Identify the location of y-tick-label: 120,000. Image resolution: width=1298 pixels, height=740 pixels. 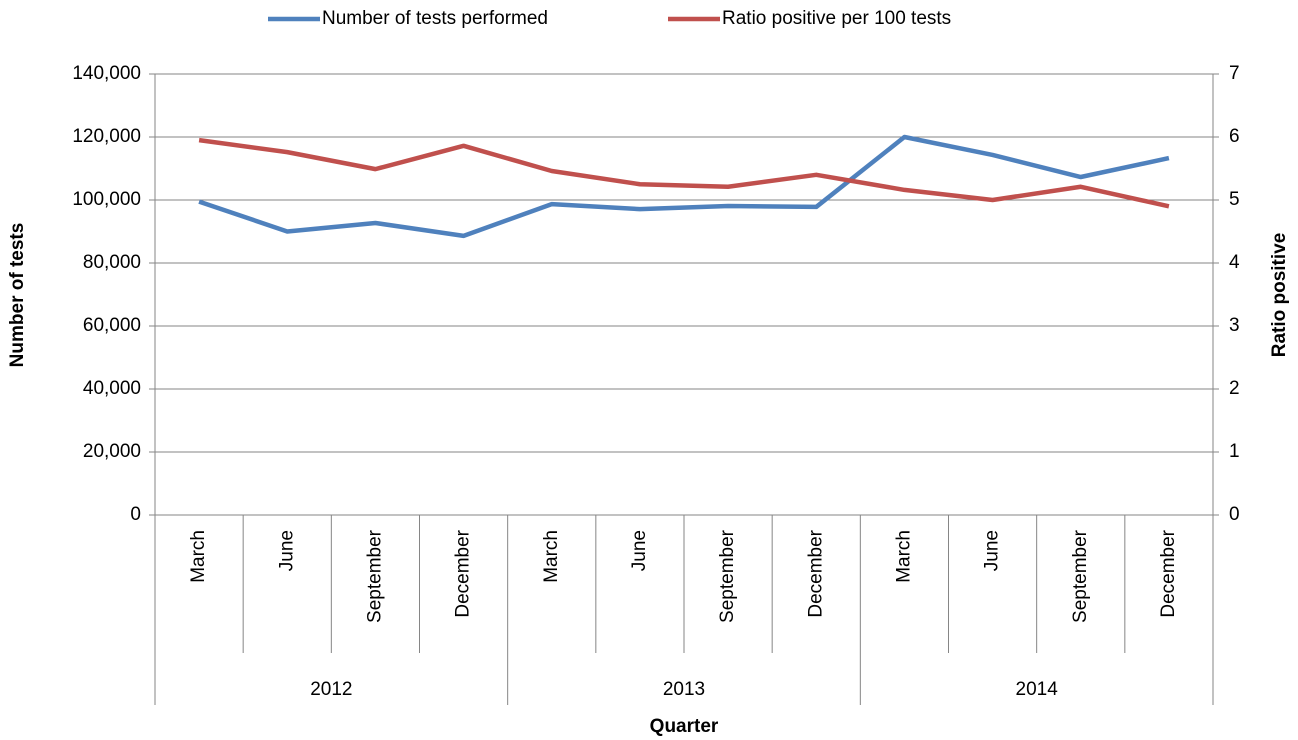
(106, 136).